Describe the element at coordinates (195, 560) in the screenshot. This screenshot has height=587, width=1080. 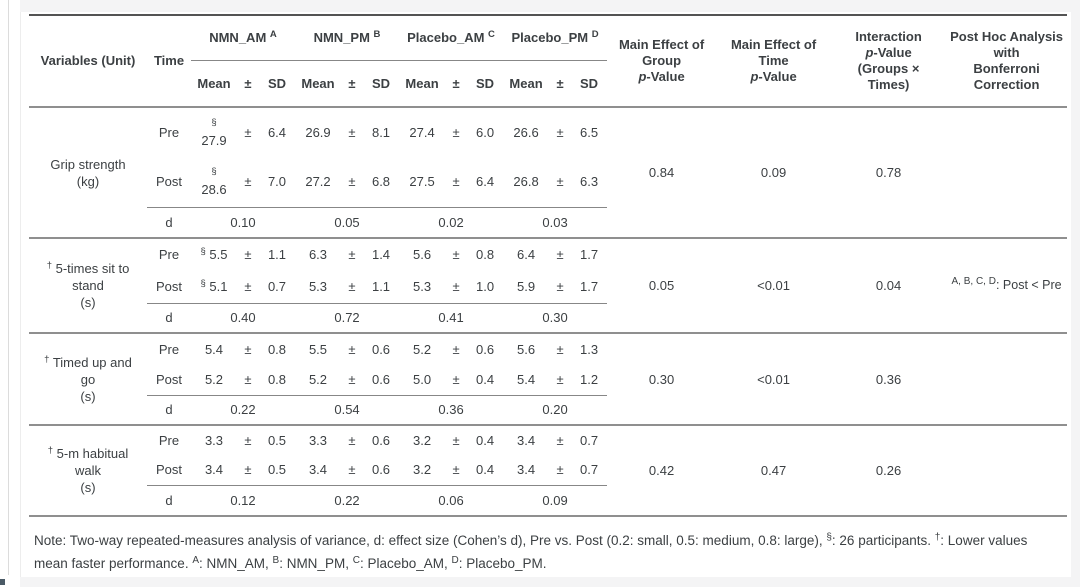
I see `footnote-superscript: A` at that location.